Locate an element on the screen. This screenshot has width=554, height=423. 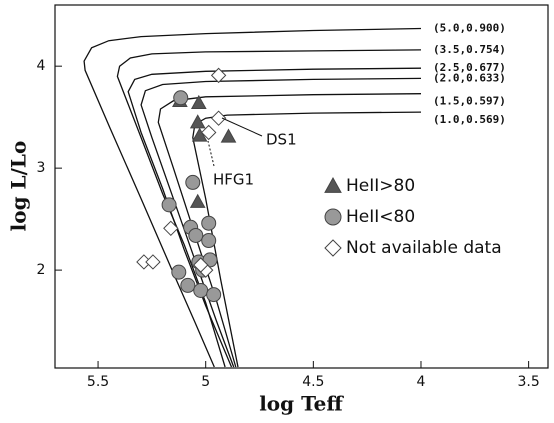
y-tick-label: 4 is located at coordinates (41, 66).